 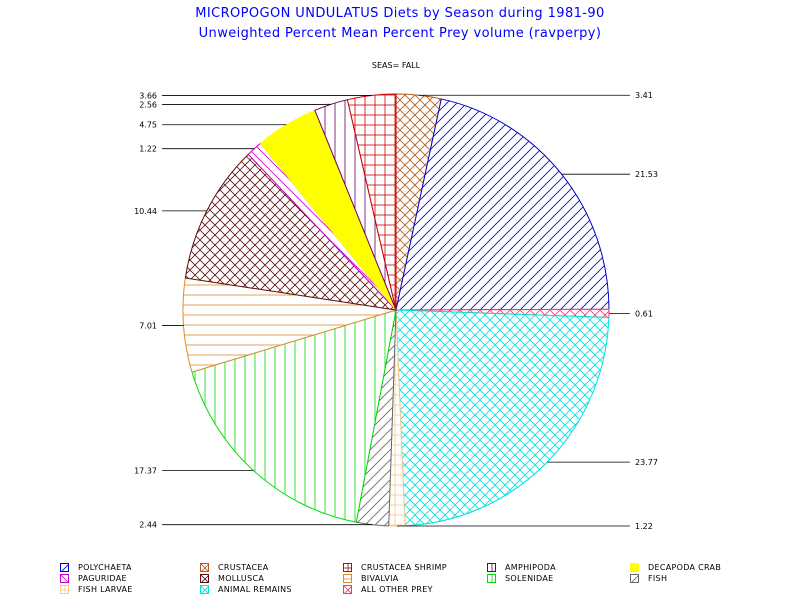 I want to click on legend-item-solenidae: SOLENIDAE, so click(x=520, y=578).